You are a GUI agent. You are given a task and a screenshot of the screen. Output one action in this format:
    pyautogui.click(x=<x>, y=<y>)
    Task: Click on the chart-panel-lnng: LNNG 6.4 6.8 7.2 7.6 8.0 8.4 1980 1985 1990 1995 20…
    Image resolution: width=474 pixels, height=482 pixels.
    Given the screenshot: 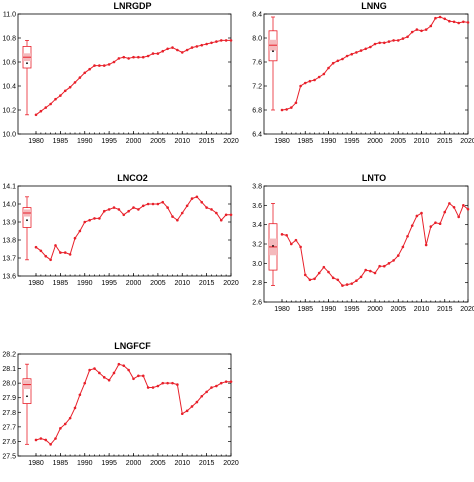 What is the action you would take?
    pyautogui.click(x=363, y=73)
    